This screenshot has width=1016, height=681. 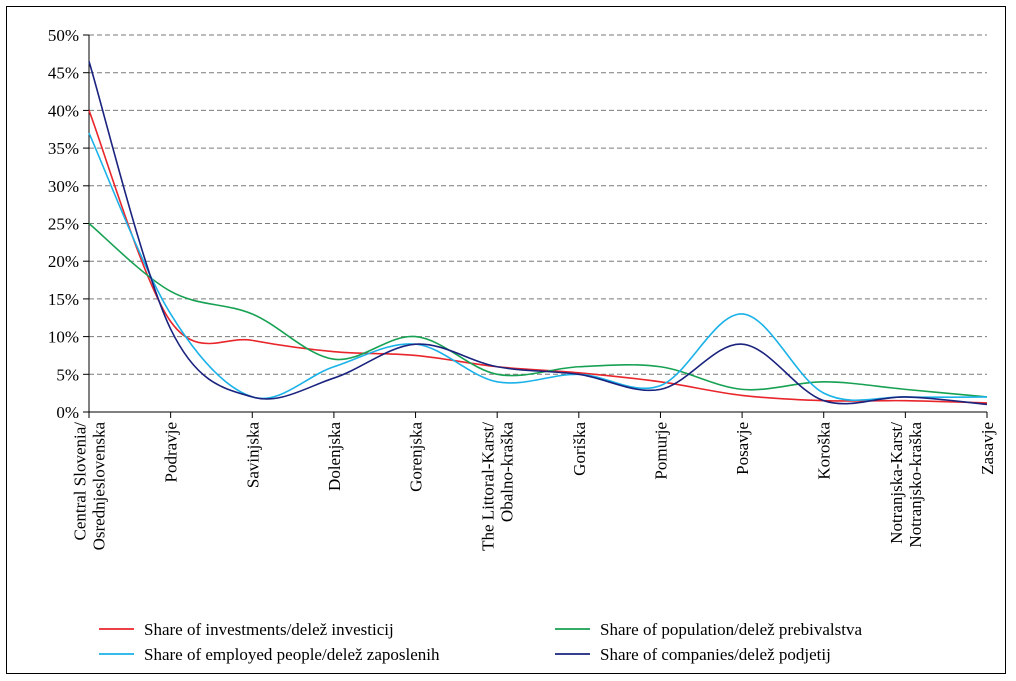 I want to click on legend-item: Share of companies/delež podjetij, so click(x=693, y=654).